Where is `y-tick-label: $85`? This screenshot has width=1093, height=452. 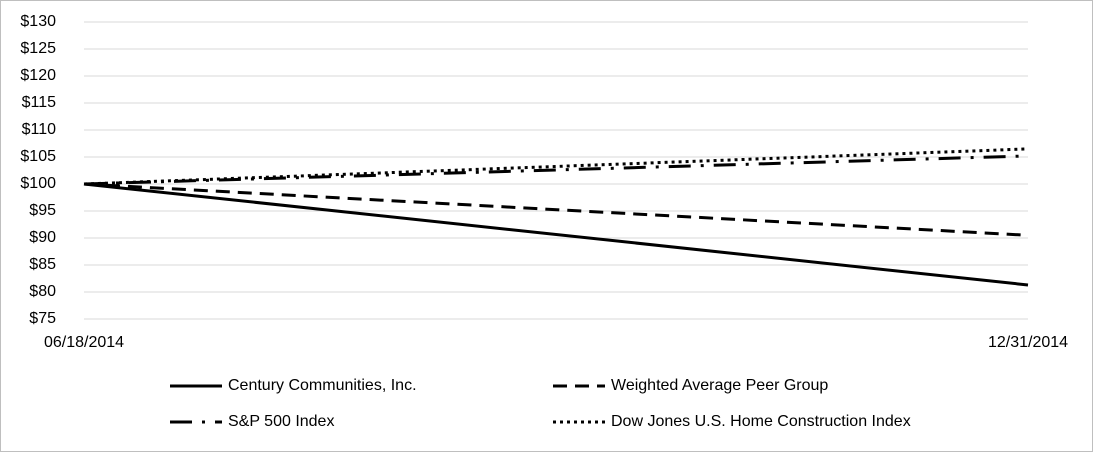
y-tick-label: $85 is located at coordinates (42, 264).